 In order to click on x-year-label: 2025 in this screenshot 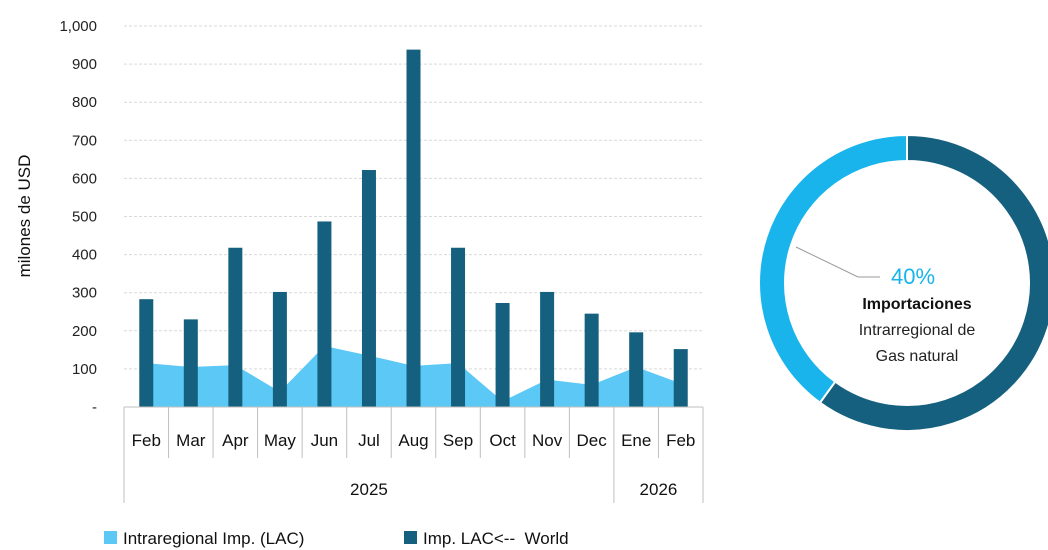, I will do `click(369, 489)`.